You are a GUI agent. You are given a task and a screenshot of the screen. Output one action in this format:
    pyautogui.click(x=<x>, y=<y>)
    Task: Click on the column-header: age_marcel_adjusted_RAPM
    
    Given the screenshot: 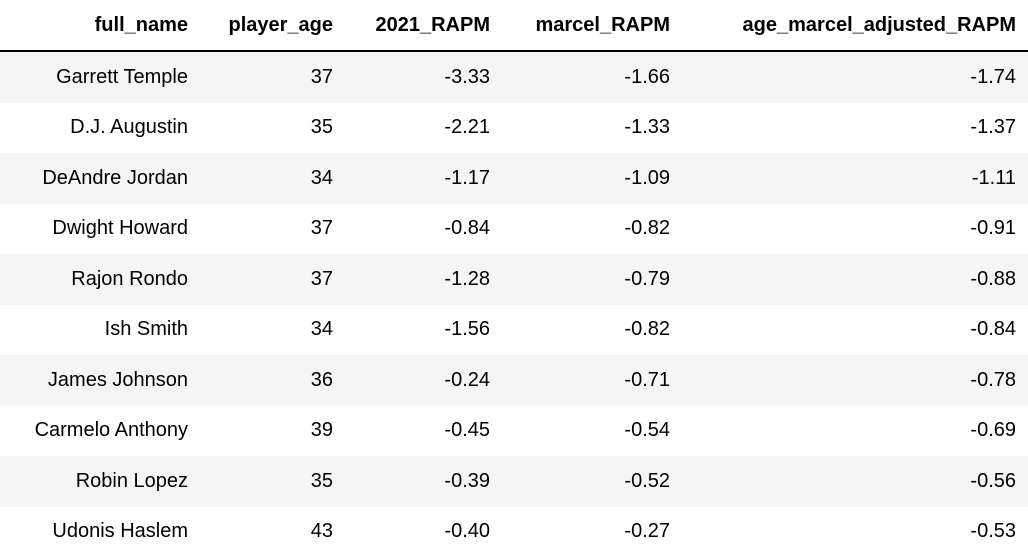 What is the action you would take?
    pyautogui.click(x=855, y=26)
    